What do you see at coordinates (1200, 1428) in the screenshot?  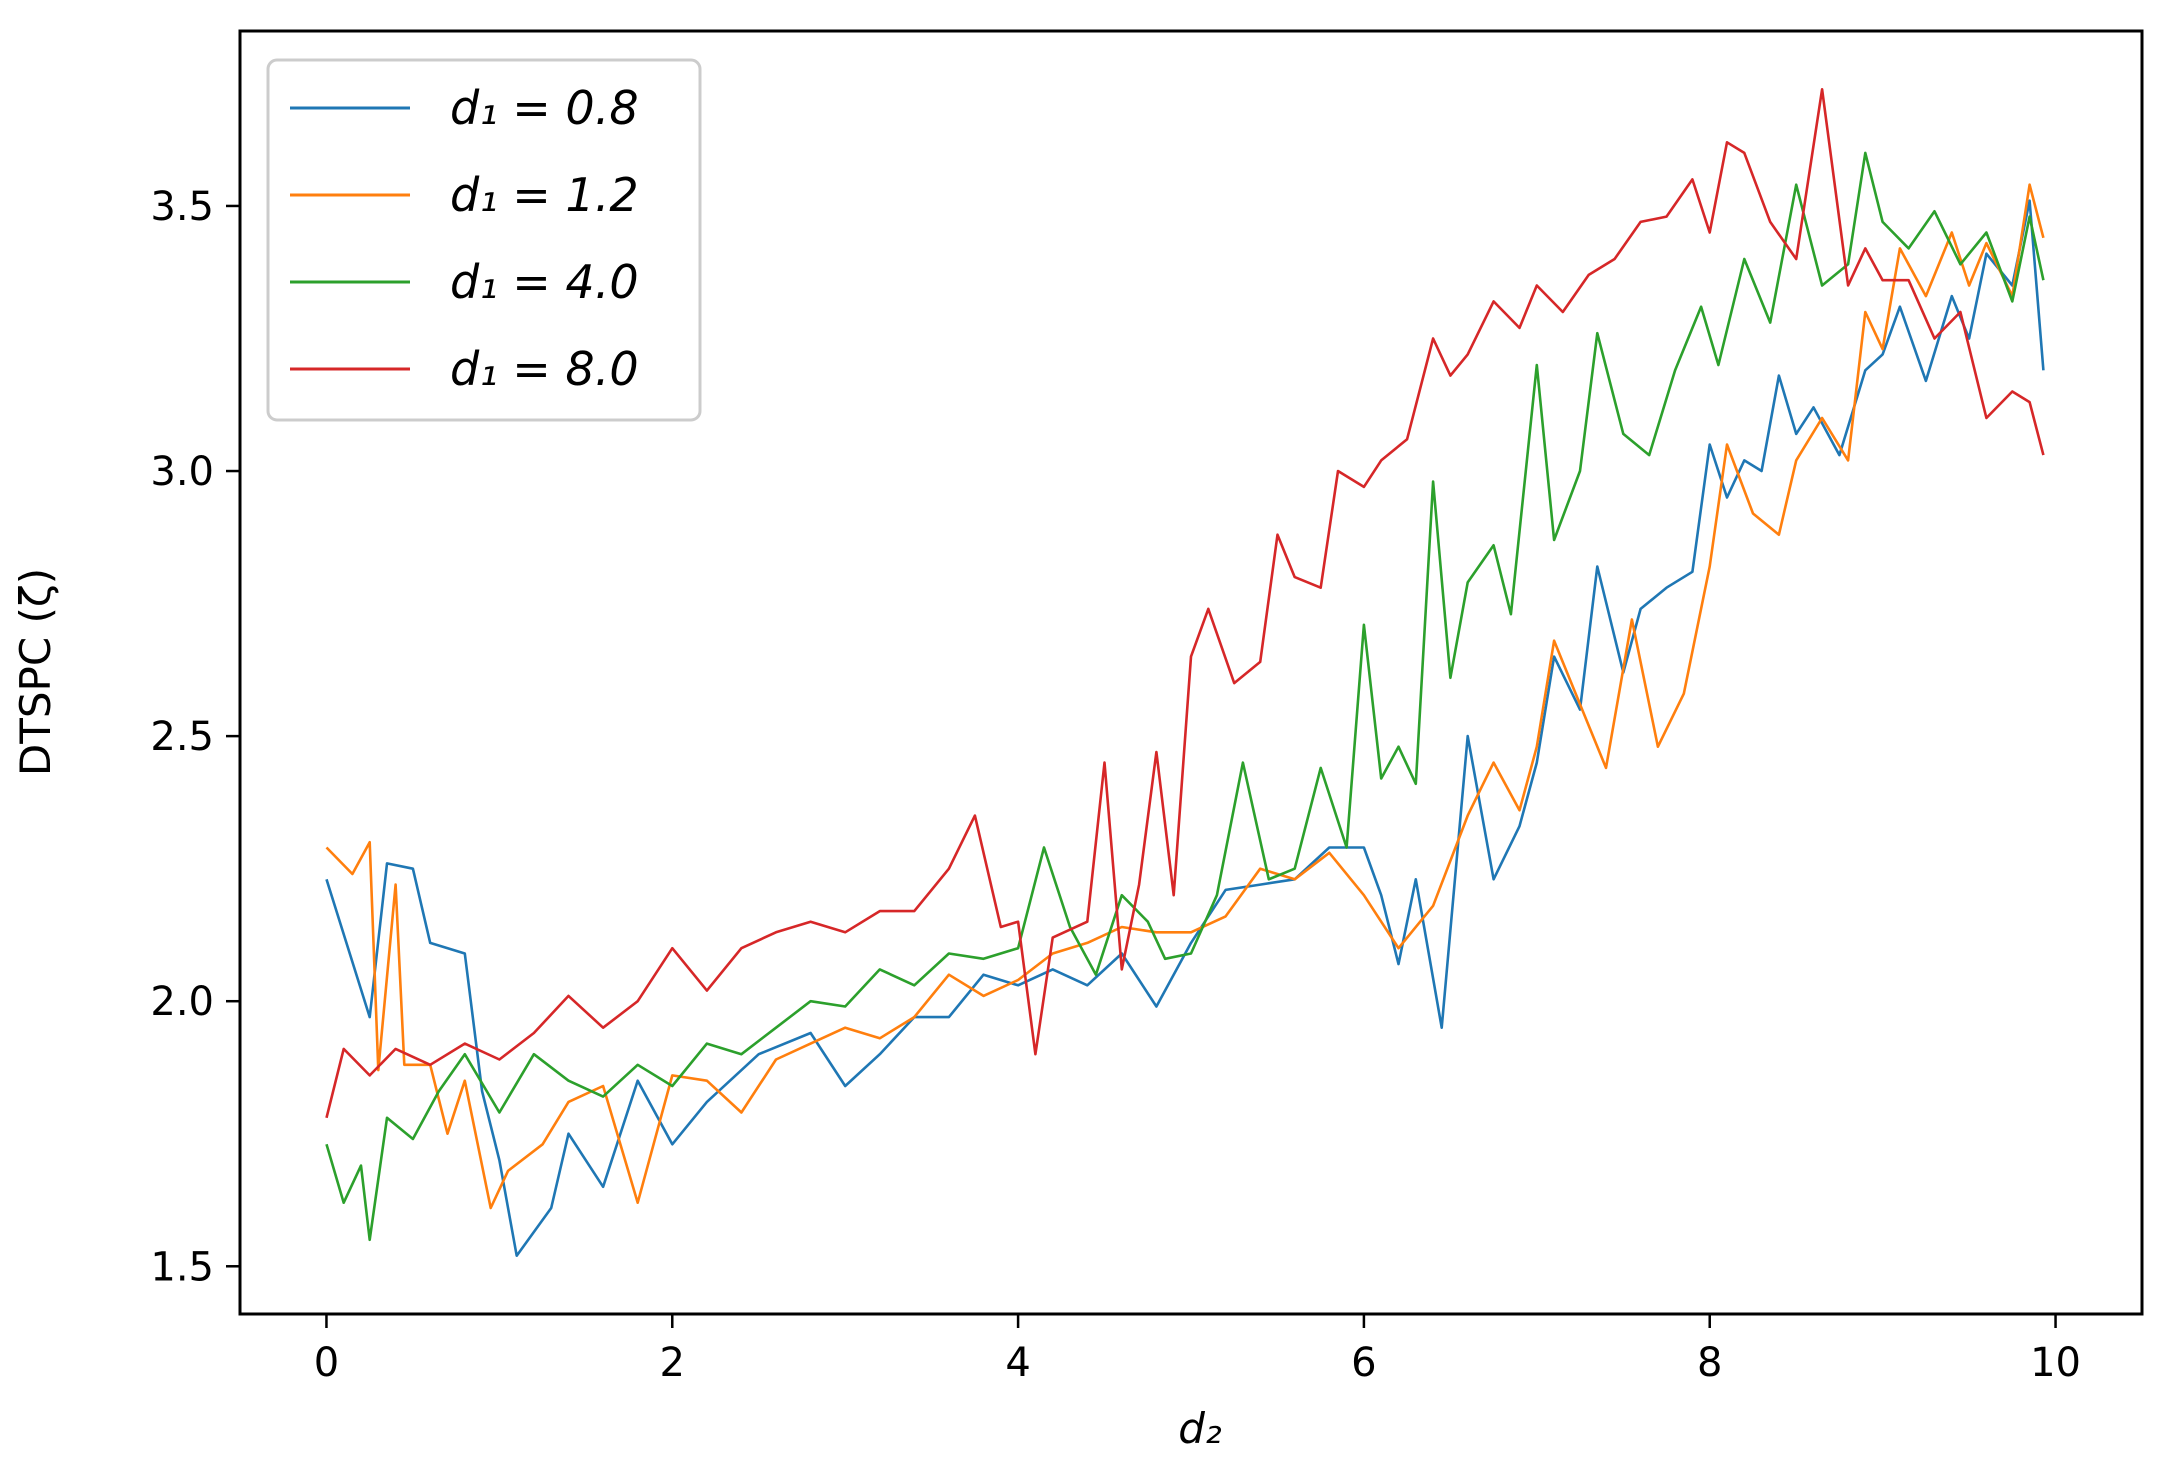 I see `x-axis-label: d₂` at bounding box center [1200, 1428].